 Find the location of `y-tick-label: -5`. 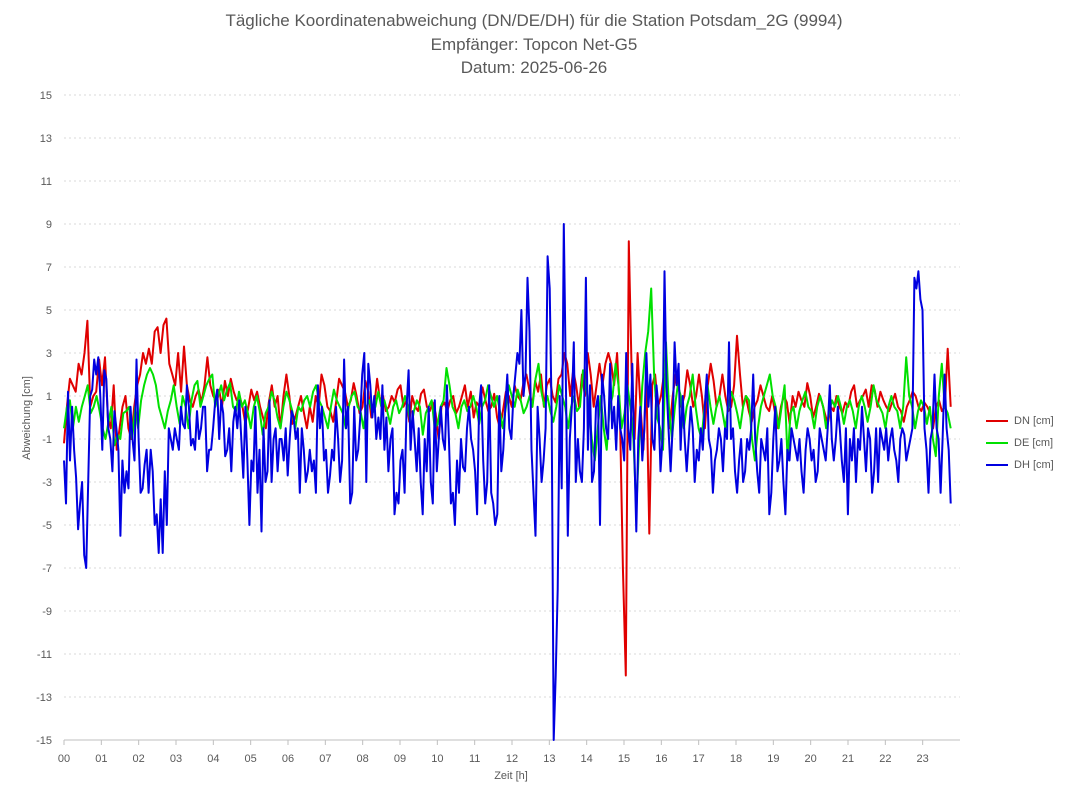

y-tick-label: -5 is located at coordinates (47, 526).